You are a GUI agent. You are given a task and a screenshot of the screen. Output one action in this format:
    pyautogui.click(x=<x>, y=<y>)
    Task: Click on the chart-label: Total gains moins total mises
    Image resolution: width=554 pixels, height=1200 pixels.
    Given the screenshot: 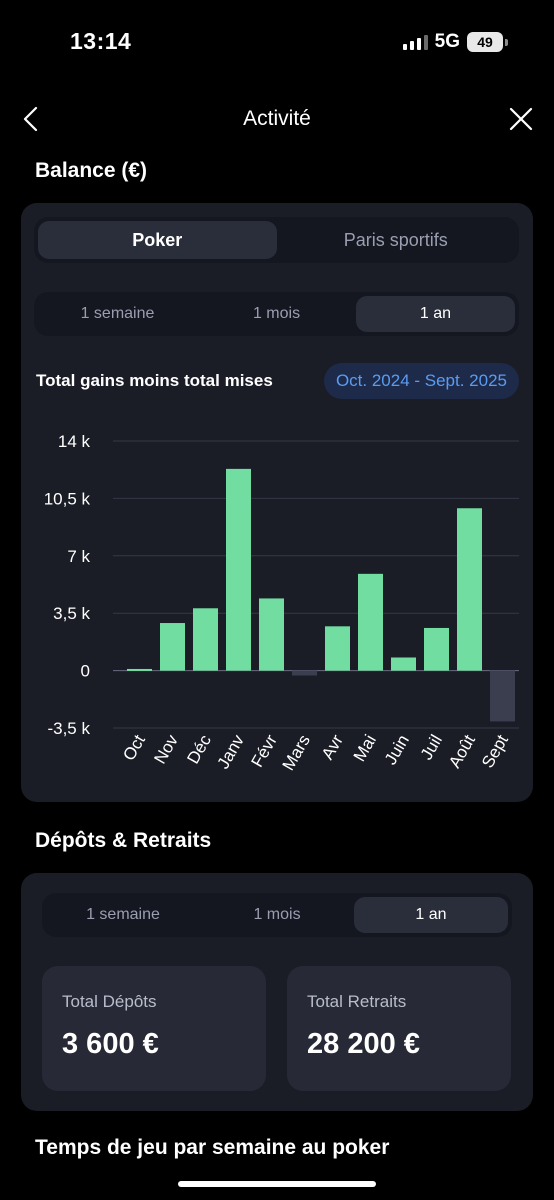 What is the action you would take?
    pyautogui.click(x=154, y=380)
    